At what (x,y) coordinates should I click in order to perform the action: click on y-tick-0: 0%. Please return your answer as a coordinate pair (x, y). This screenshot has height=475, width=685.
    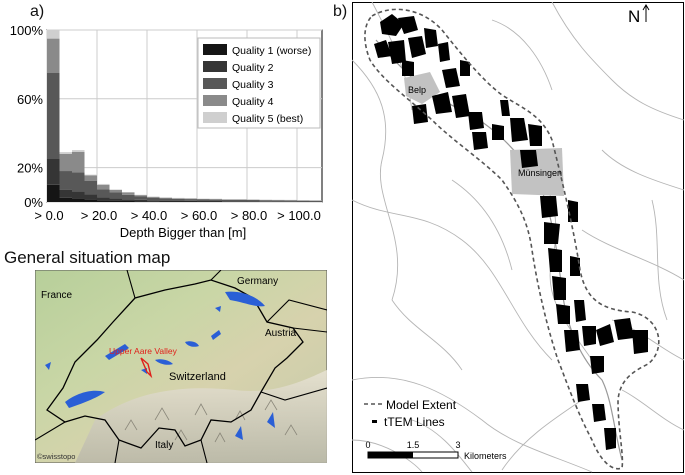
    Looking at the image, I should click on (33, 202).